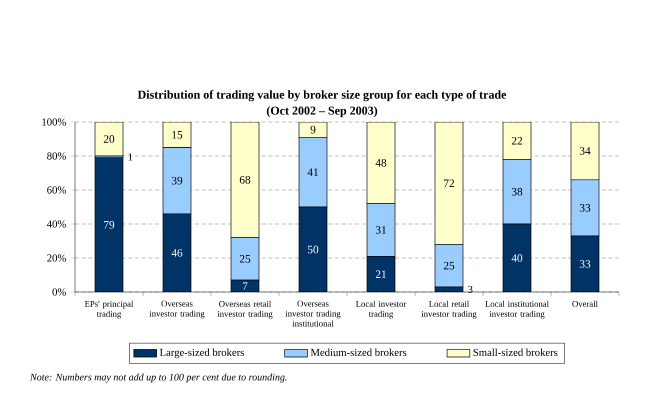 This screenshot has width=652, height=393. What do you see at coordinates (358, 352) in the screenshot?
I see `legend-label: Medium-sized brokers` at bounding box center [358, 352].